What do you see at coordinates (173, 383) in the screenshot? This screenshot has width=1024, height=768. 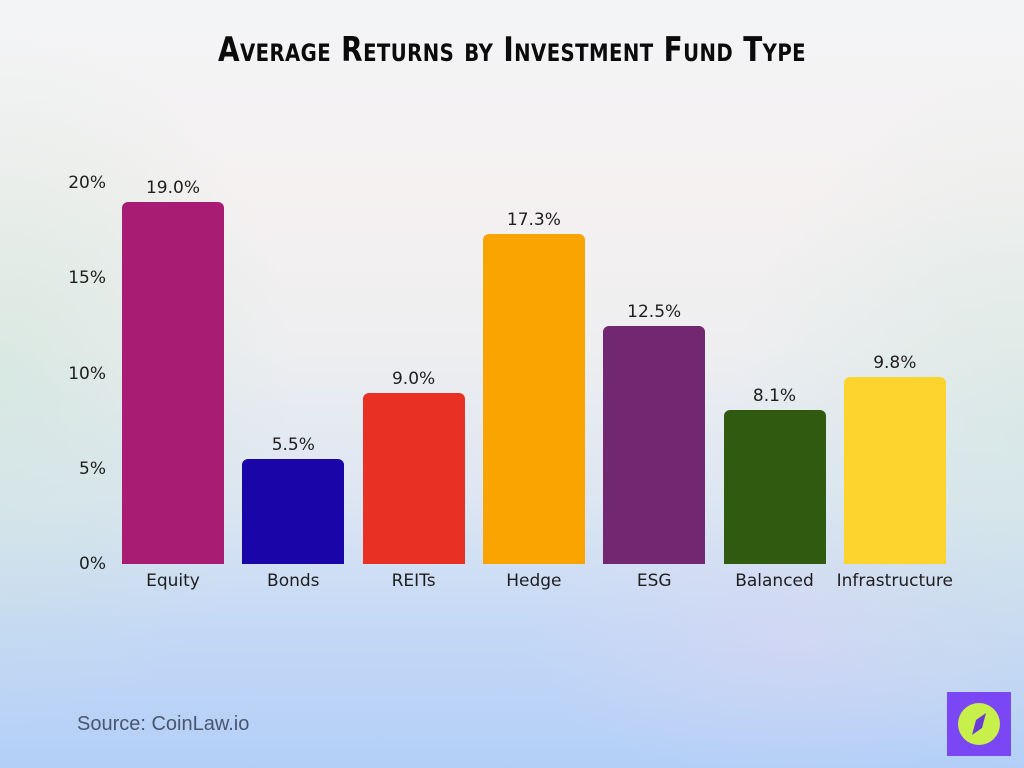 I see `bar-equity` at bounding box center [173, 383].